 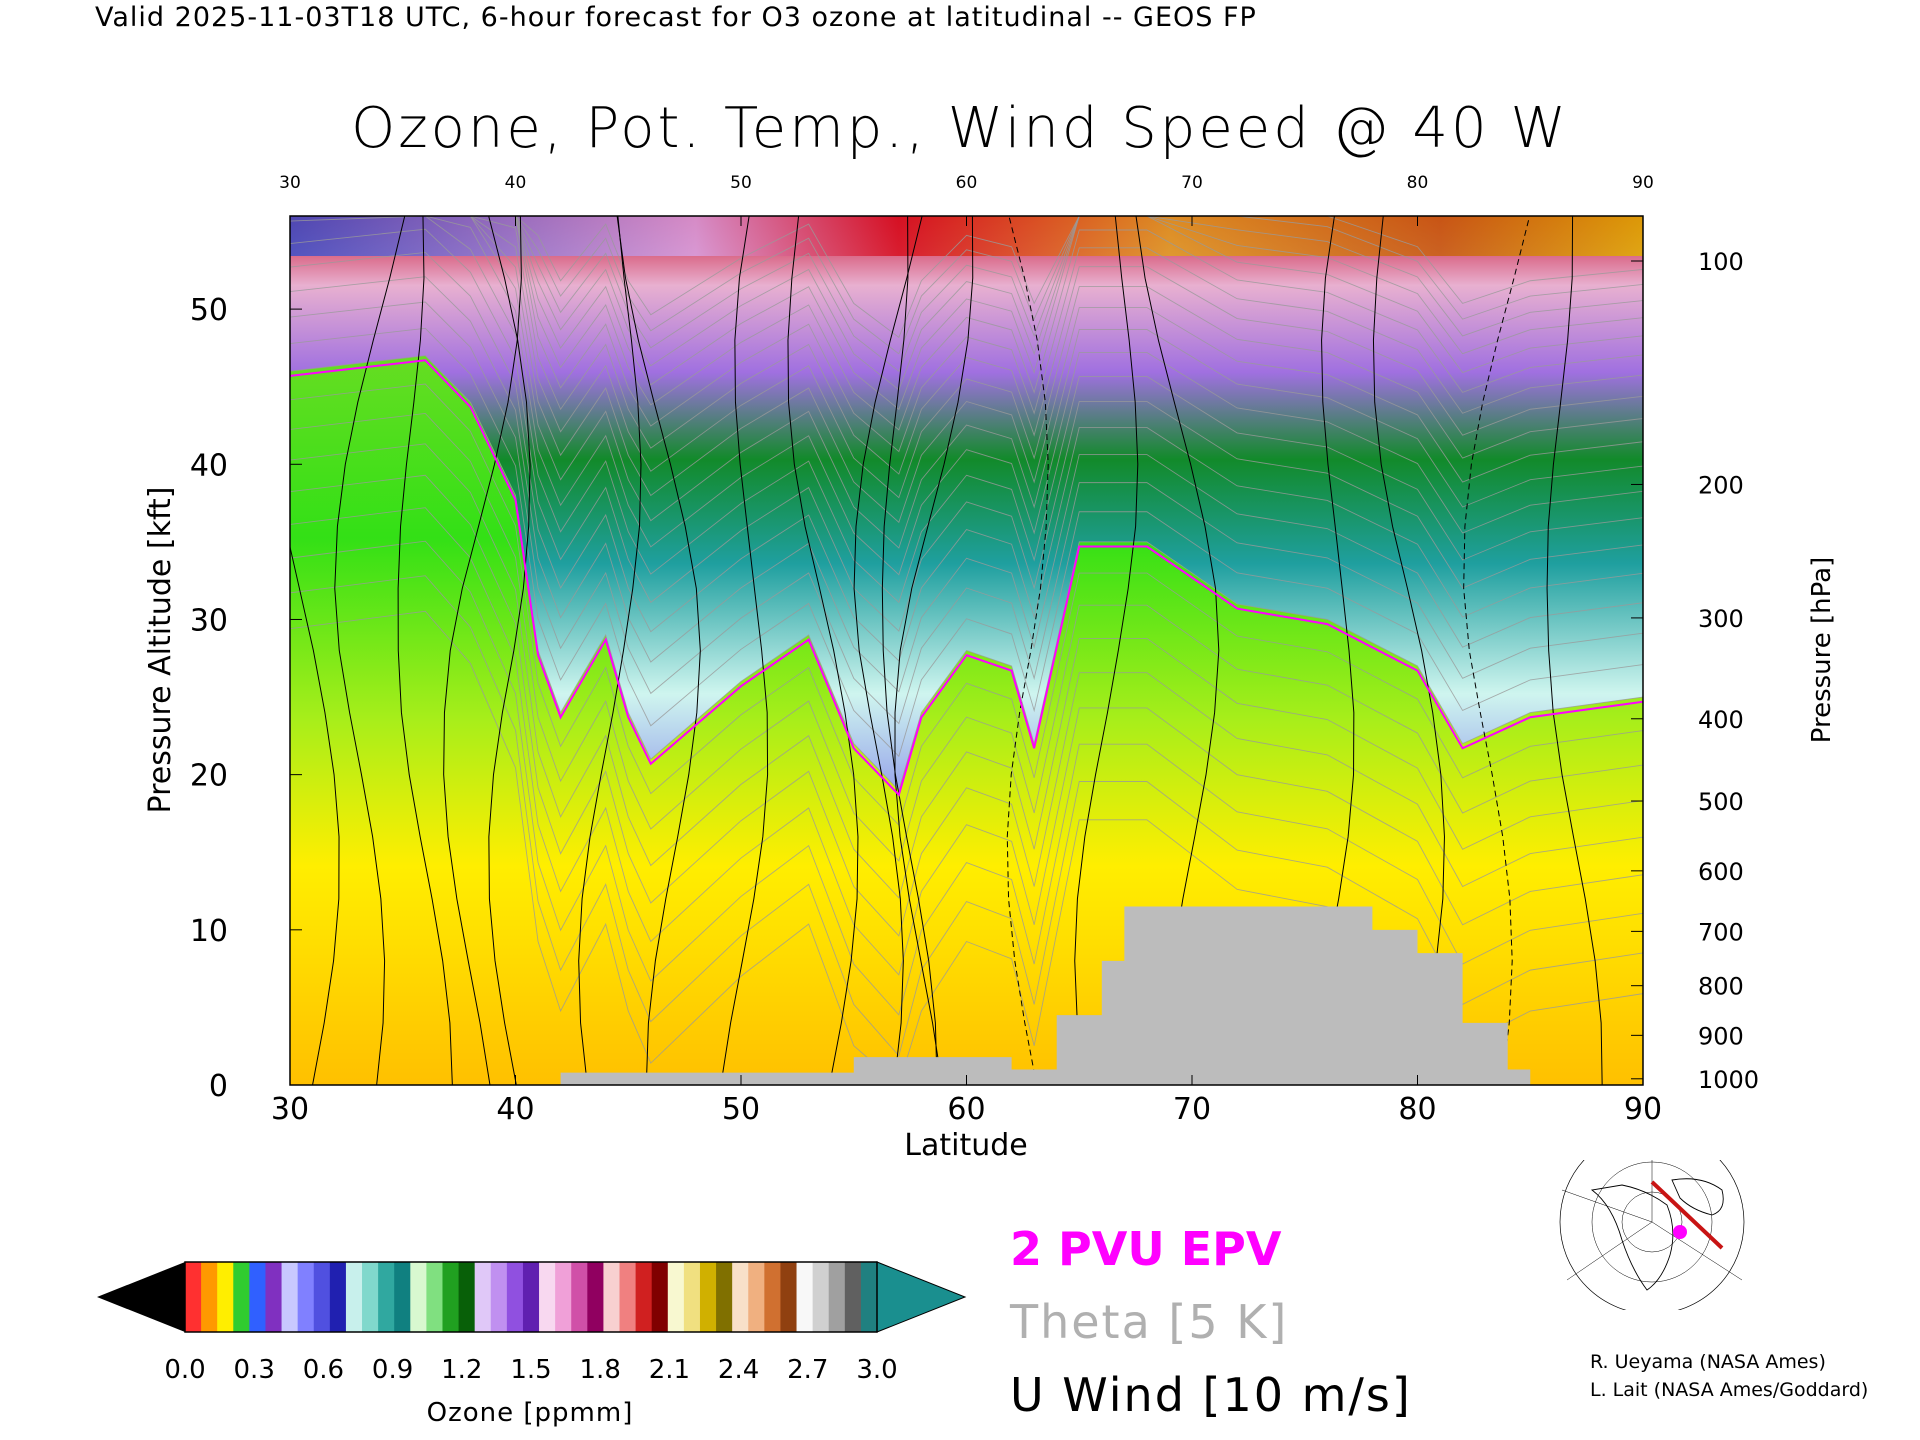 What do you see at coordinates (921, 1297) in the screenshot?
I see `colorbar-max-arrow` at bounding box center [921, 1297].